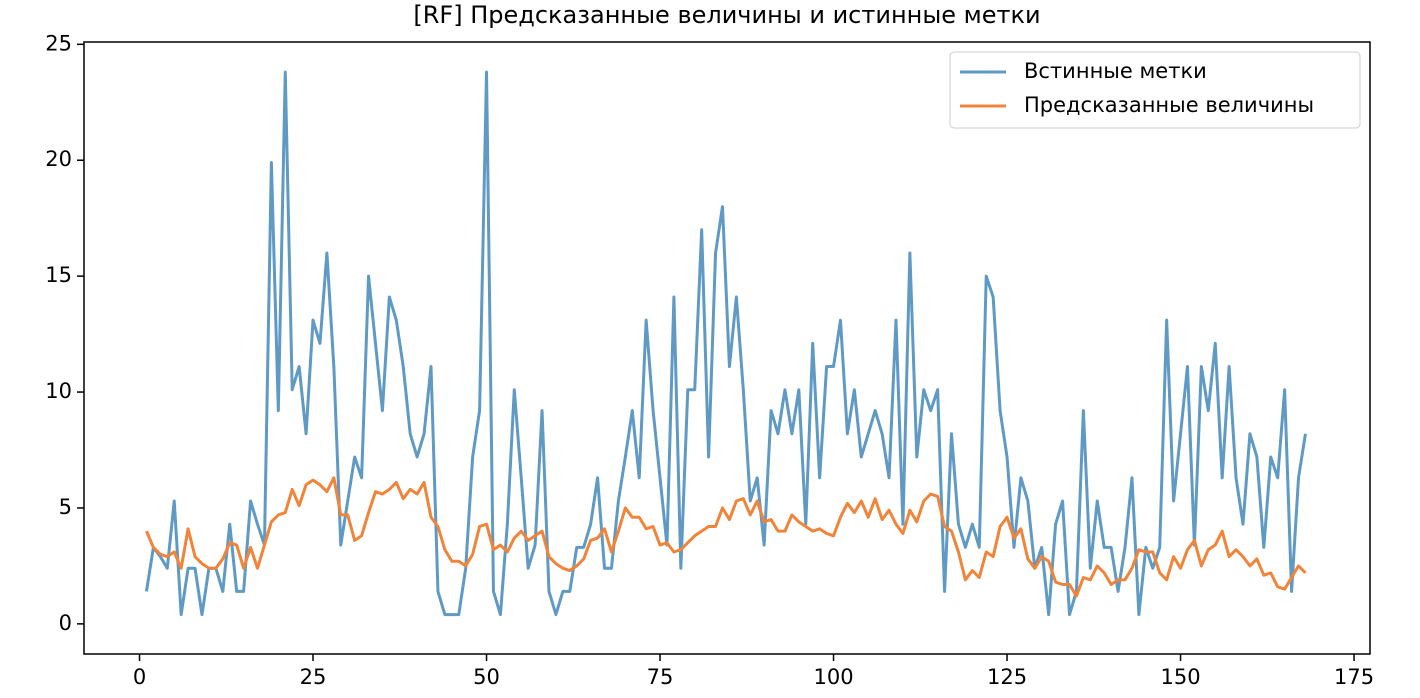  What do you see at coordinates (726, 537) in the screenshot?
I see `line-series` at bounding box center [726, 537].